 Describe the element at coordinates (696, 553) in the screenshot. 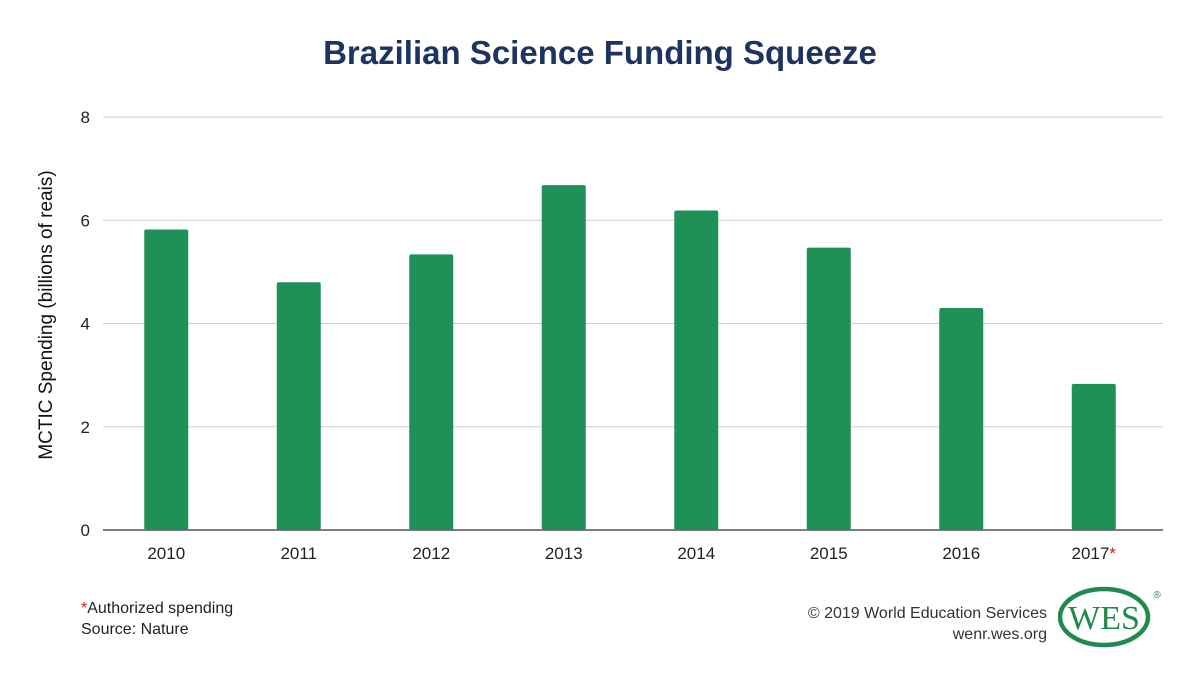

I see `x-tick-label: 2014` at that location.